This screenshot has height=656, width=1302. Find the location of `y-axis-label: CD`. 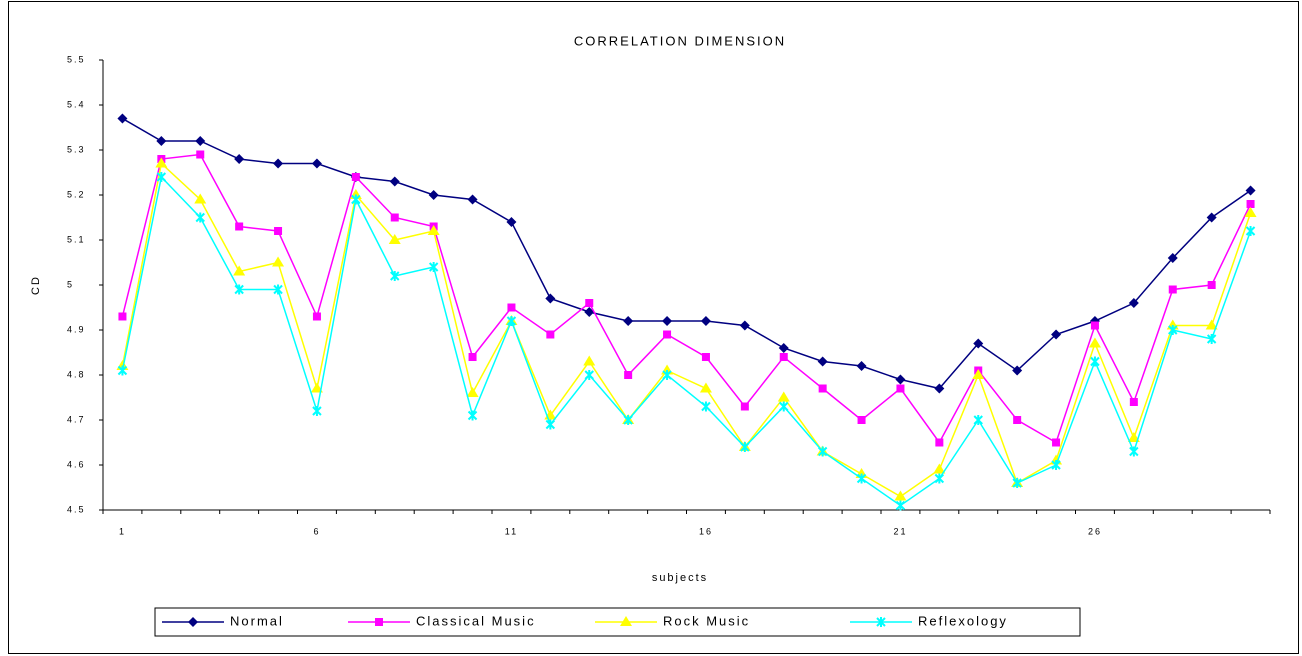

y-axis-label: CD is located at coordinates (36, 285).